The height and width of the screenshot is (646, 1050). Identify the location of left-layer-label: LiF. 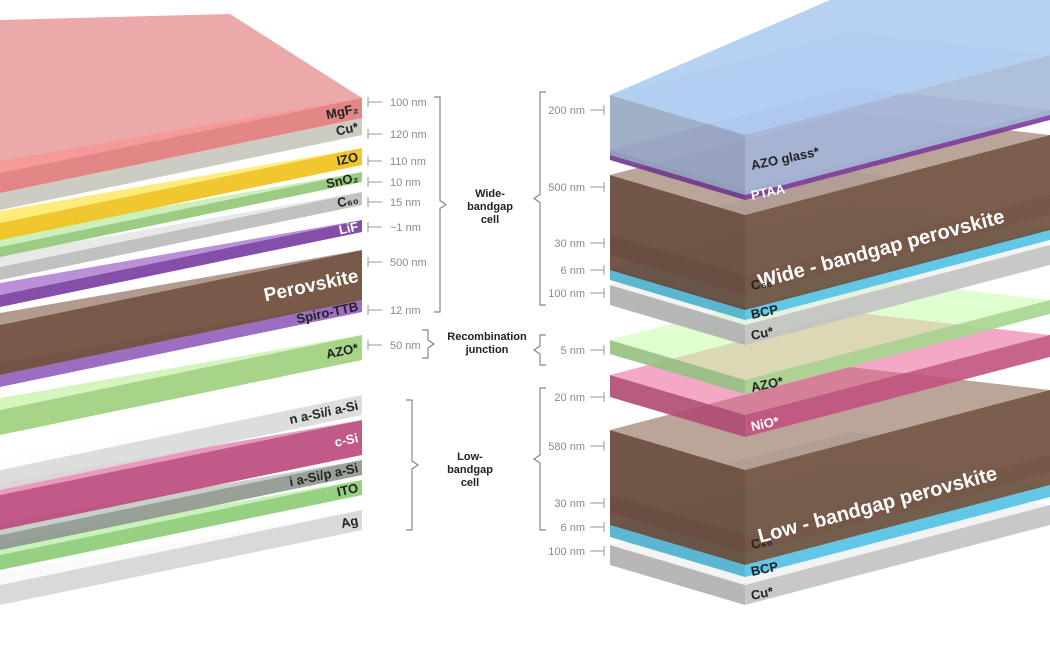
(348, 228).